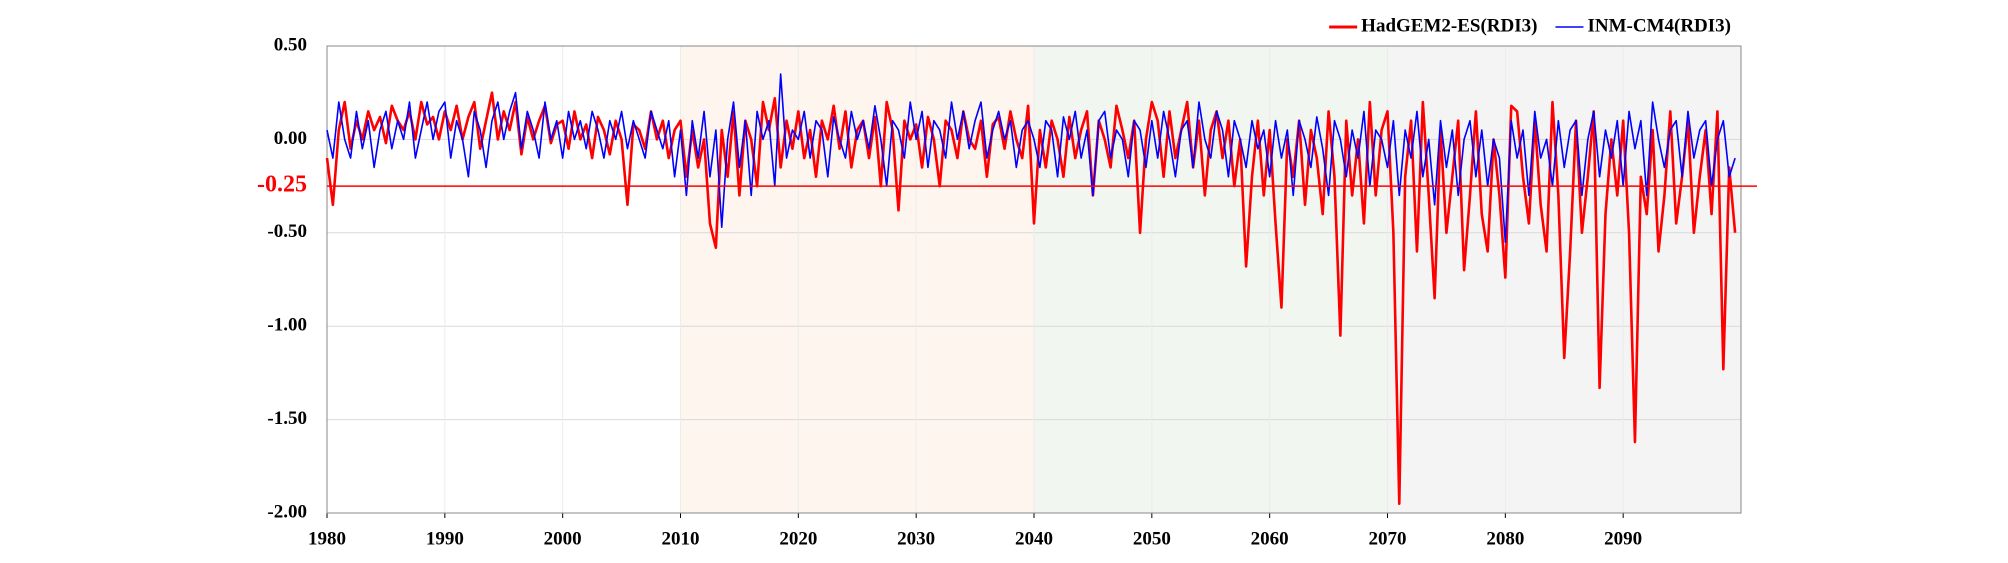  What do you see at coordinates (1623, 538) in the screenshot?
I see `x-tick-label: 2090` at bounding box center [1623, 538].